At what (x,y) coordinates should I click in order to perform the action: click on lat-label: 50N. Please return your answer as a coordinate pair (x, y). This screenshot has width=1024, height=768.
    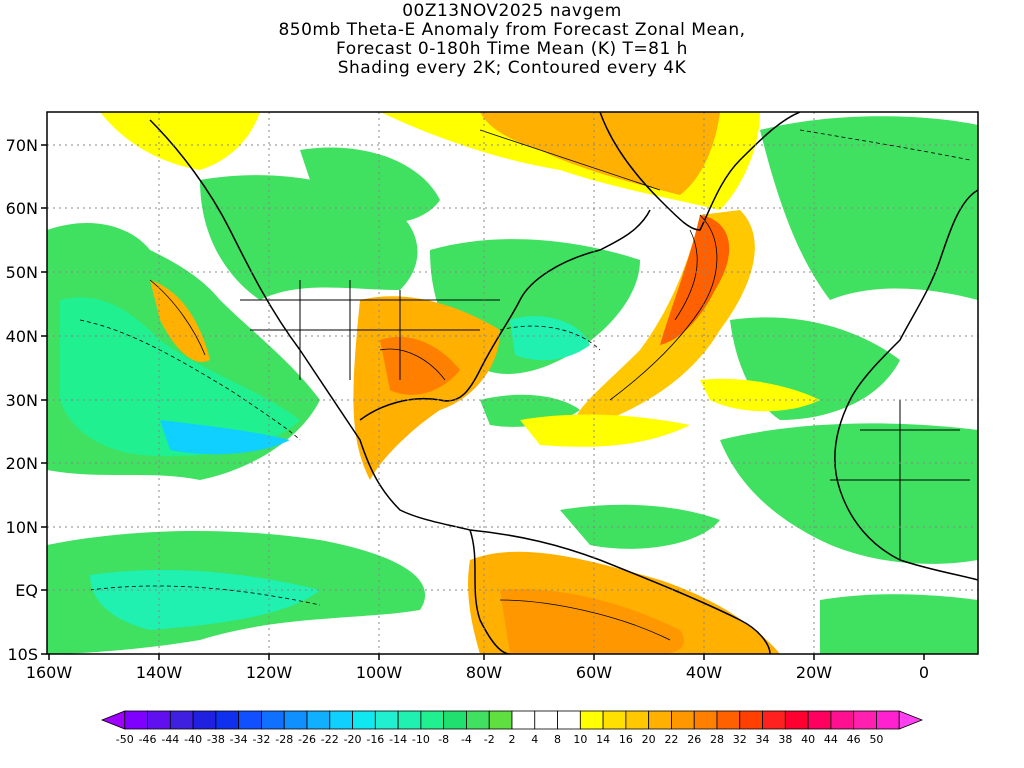
    Looking at the image, I should click on (22, 272).